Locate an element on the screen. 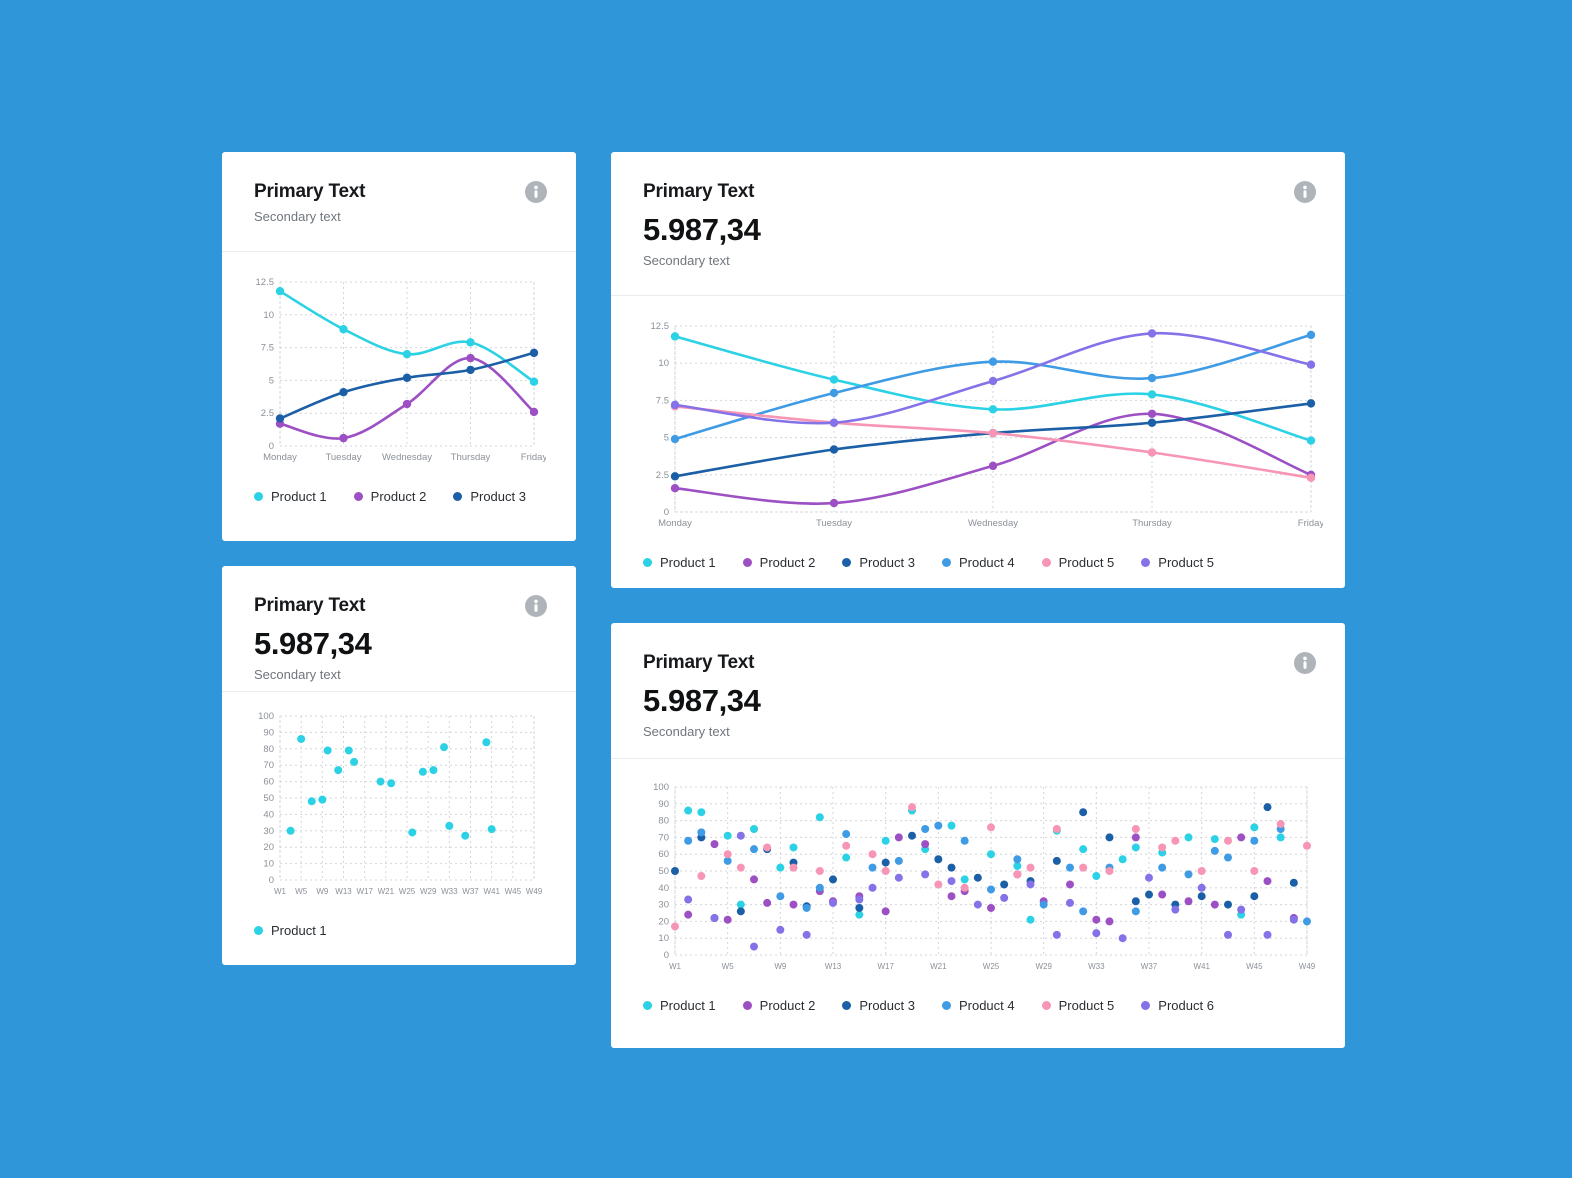 Image resolution: width=1572 pixels, height=1178 pixels. chart-legend: Product 1 Product 2 Product 3 is located at coordinates (399, 489).